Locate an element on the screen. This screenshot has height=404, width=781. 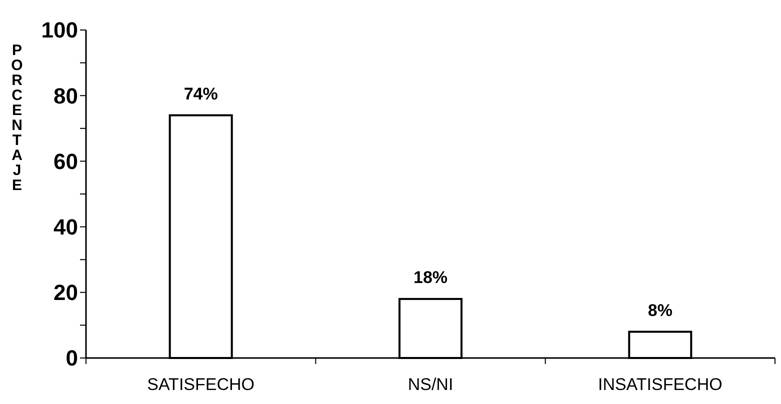
y-tick-label: 0 is located at coordinates (72, 358).